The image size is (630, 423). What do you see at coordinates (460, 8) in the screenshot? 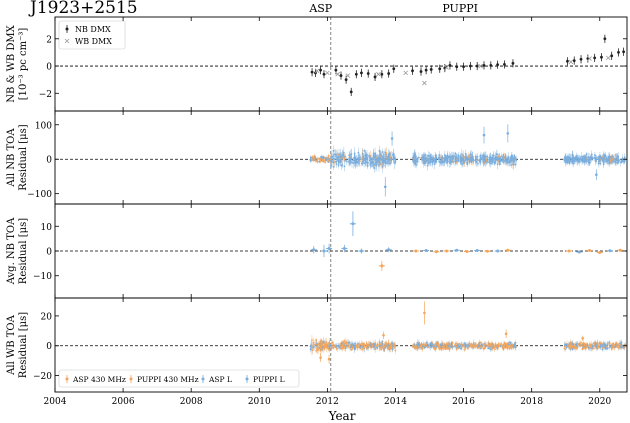
I see `backend-label-puppi: PUPPI` at bounding box center [460, 8].